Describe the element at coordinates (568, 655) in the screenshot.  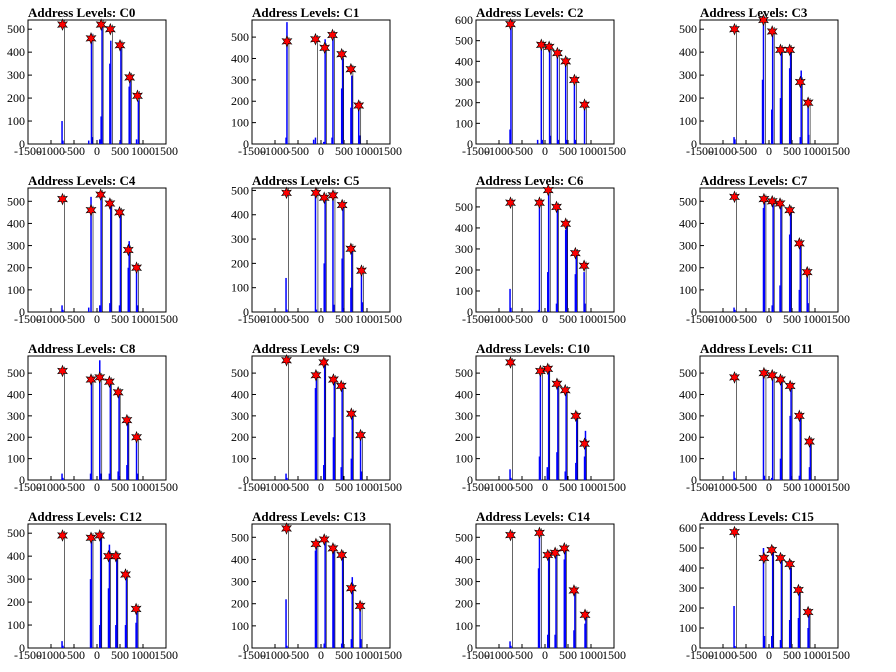
I see `x-tick-label: 500` at that location.